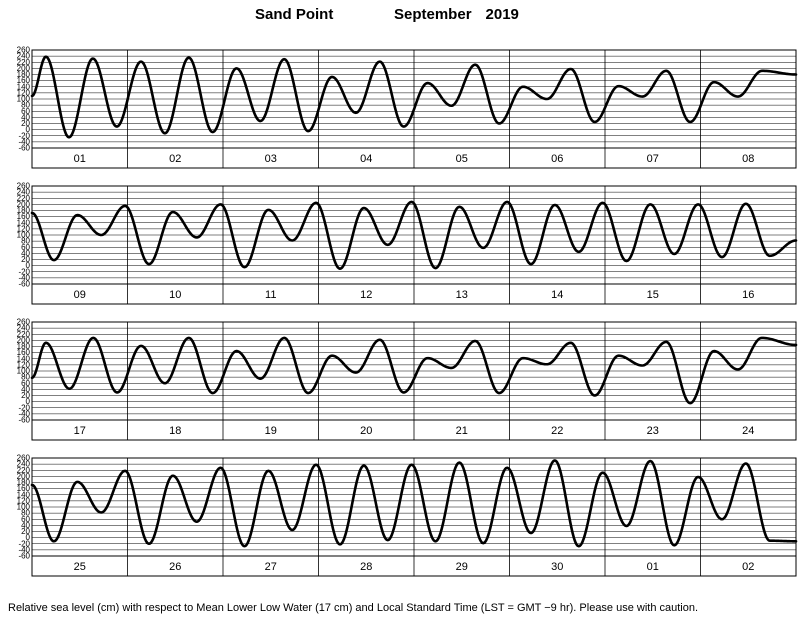 The width and height of the screenshot is (800, 618). What do you see at coordinates (462, 295) in the screenshot?
I see `day-label: 13` at bounding box center [462, 295].